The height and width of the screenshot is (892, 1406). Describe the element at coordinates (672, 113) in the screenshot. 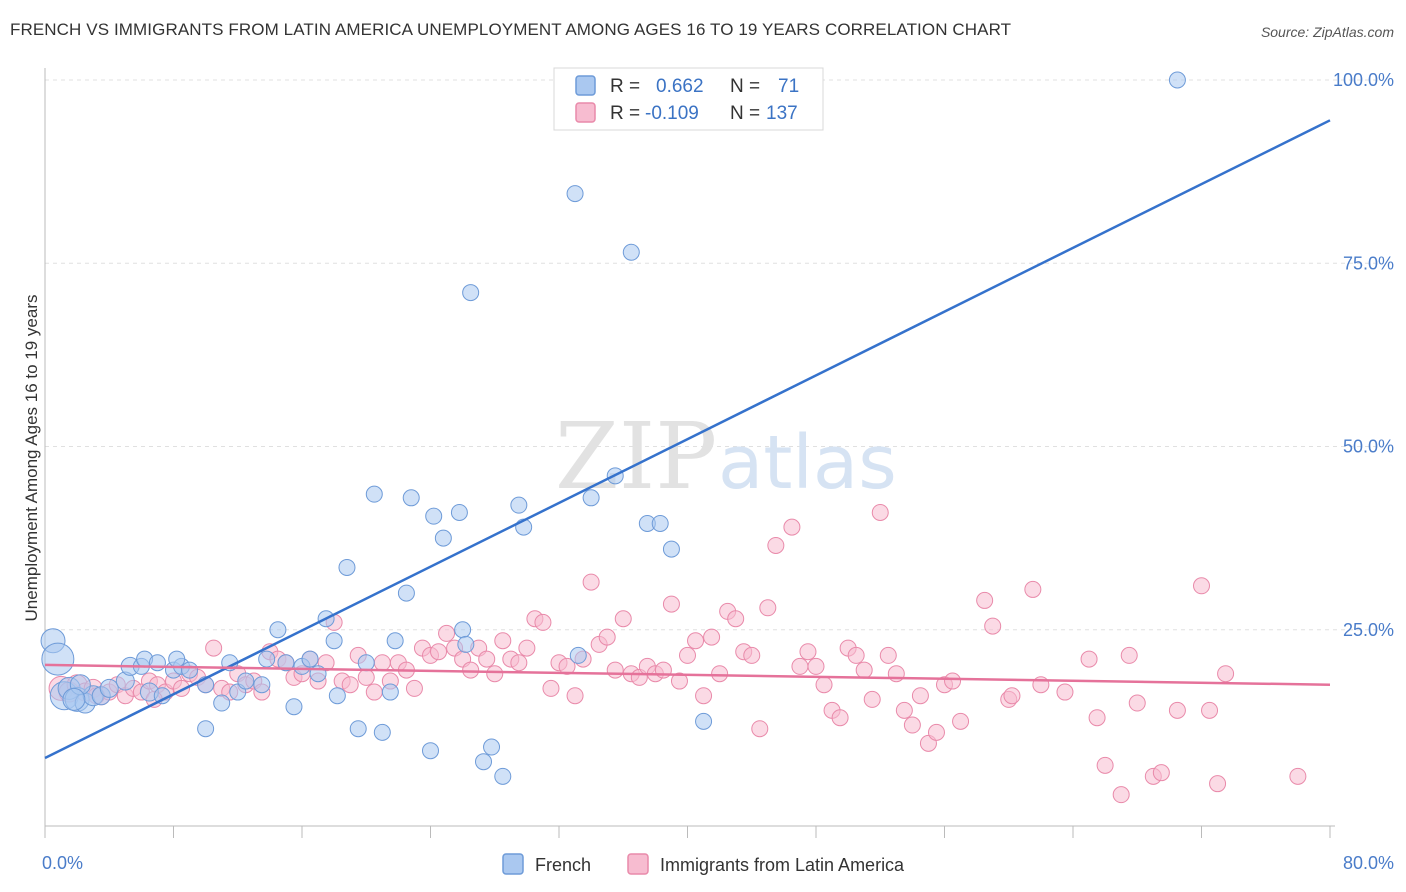

I see `legend-r-value-latin-america: -0.109` at that location.